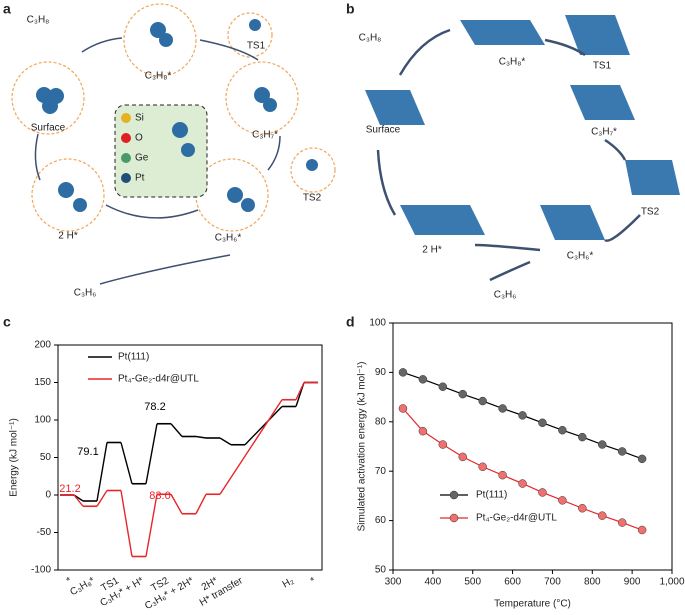 The width and height of the screenshot is (685, 615). Describe the element at coordinates (512, 582) in the screenshot. I see `x-tick-label: 600` at that location.